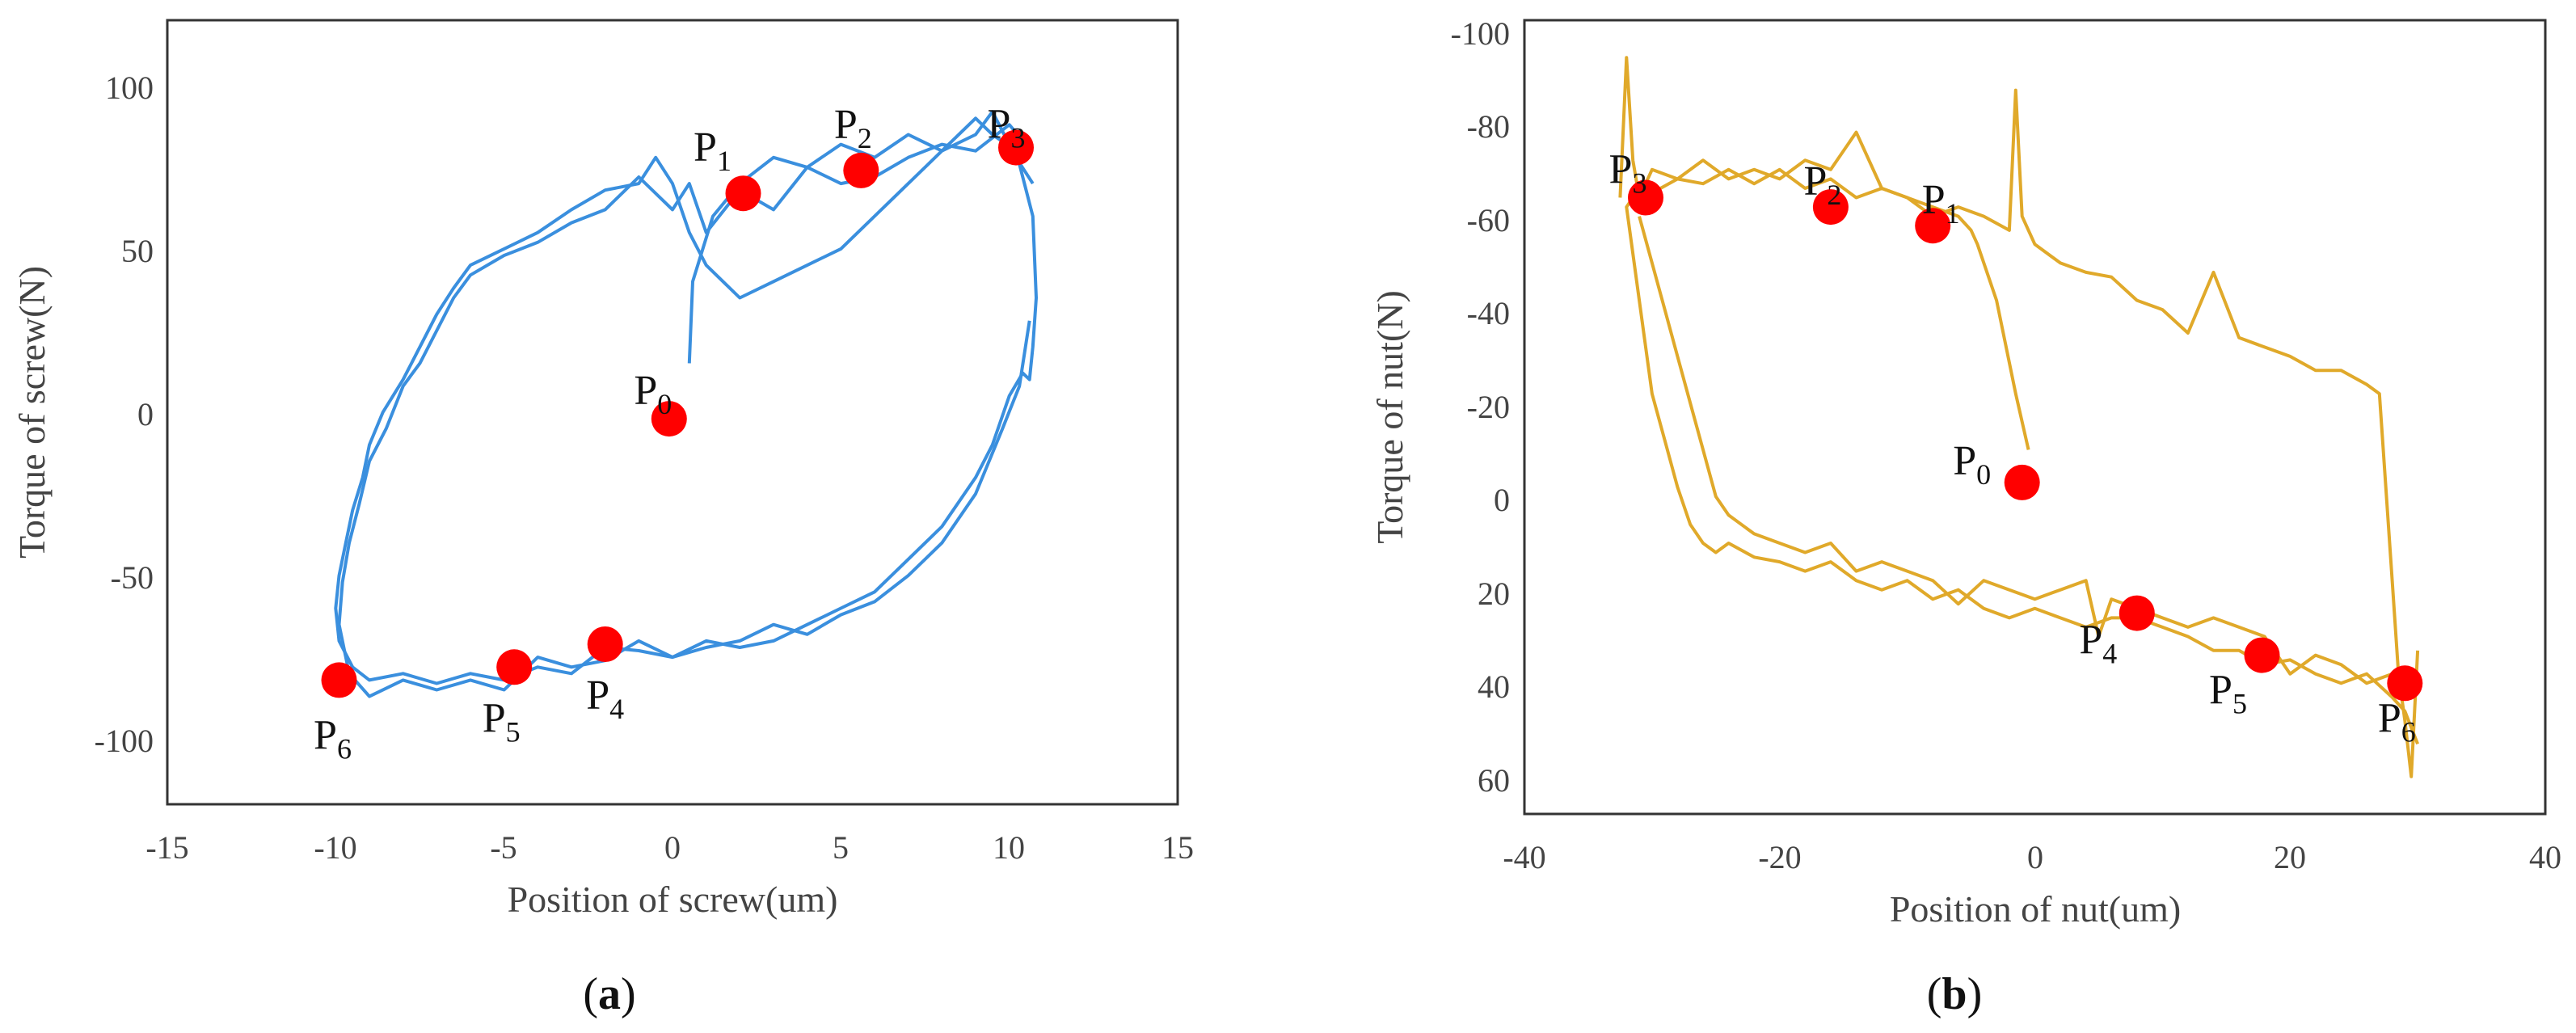 The width and height of the screenshot is (2576, 1033). Describe the element at coordinates (1178, 848) in the screenshot. I see `x-tick-label-a: 15` at that location.